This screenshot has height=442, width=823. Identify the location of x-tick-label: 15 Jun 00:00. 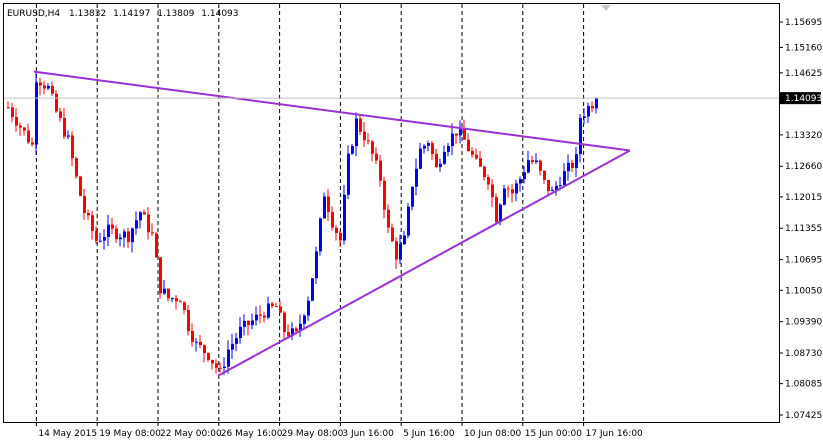
(553, 434).